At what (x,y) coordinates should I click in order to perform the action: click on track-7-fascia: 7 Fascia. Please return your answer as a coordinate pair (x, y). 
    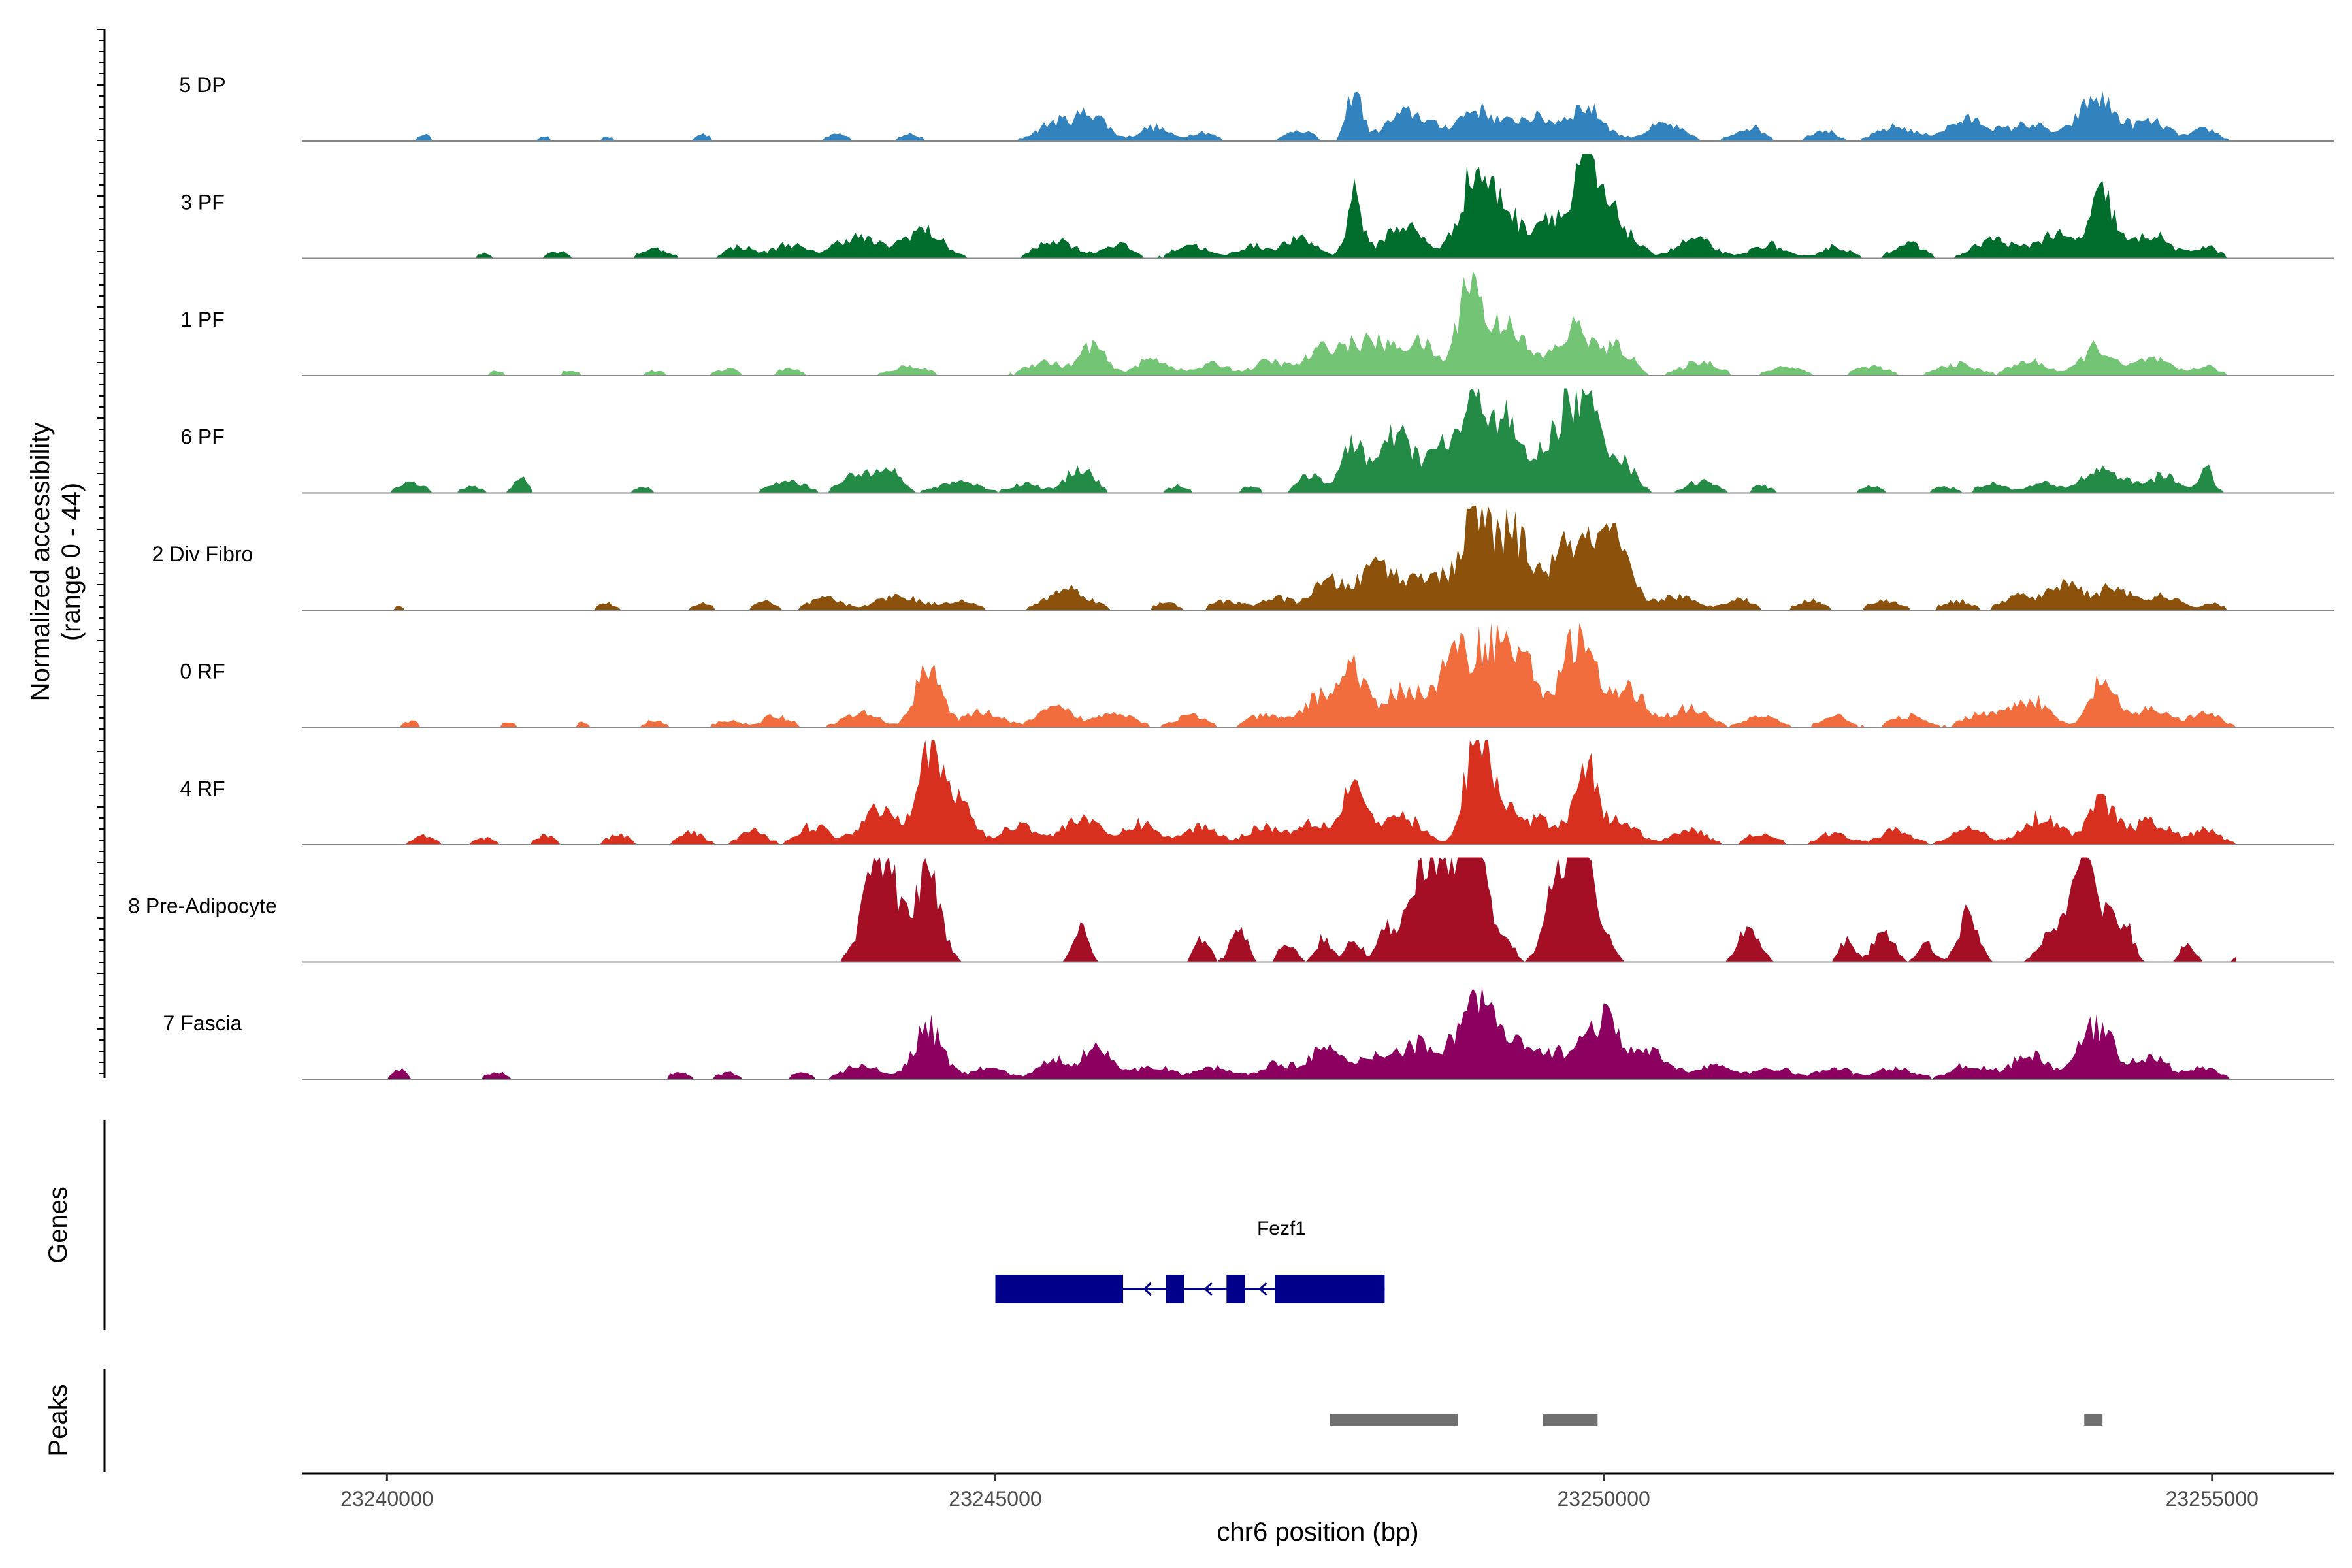
    Looking at the image, I should click on (1248, 1033).